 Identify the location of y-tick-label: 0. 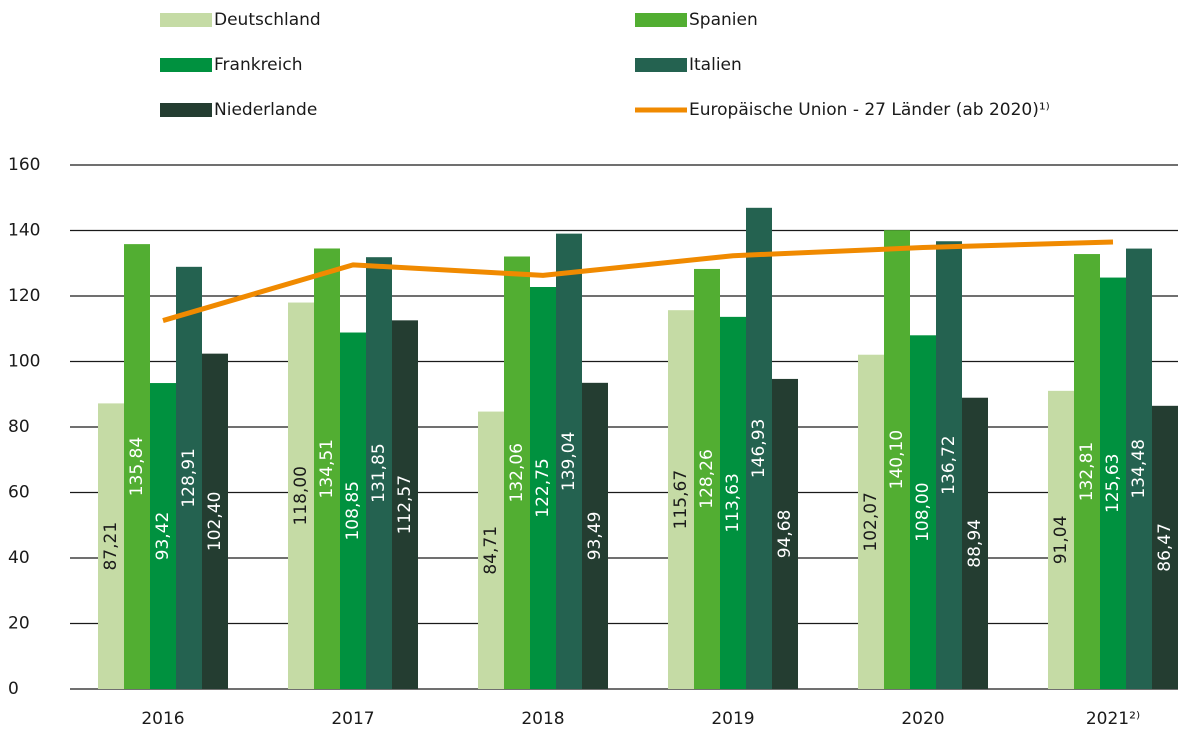
(13, 689).